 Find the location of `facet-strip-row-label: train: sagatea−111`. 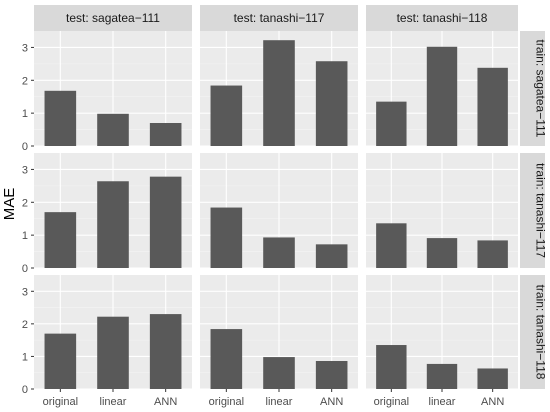

facet-strip-row-label: train: sagatea−111 is located at coordinates (541, 89).